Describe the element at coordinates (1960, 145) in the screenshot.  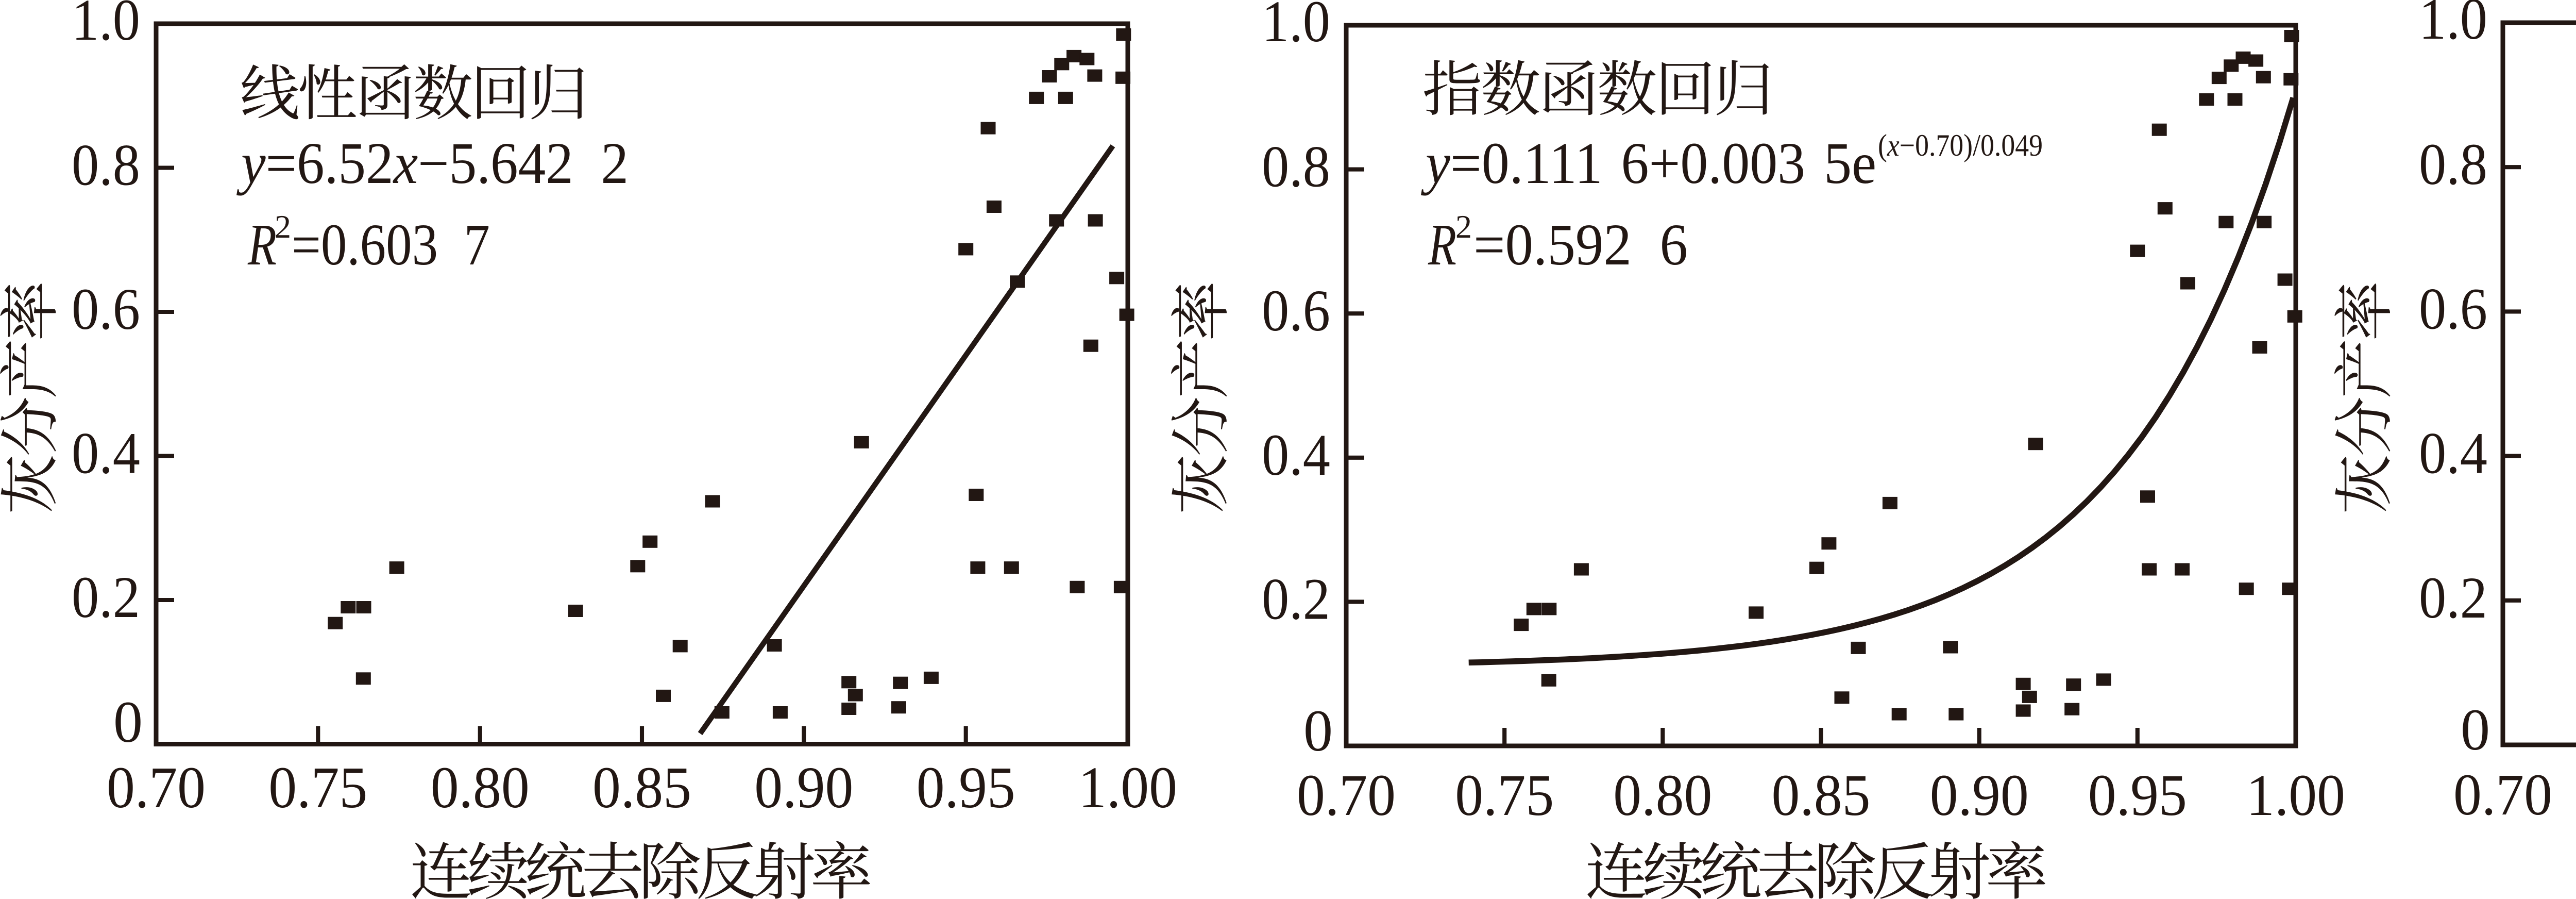
I see `svg-text: (x−0.70)/0.049` at that location.